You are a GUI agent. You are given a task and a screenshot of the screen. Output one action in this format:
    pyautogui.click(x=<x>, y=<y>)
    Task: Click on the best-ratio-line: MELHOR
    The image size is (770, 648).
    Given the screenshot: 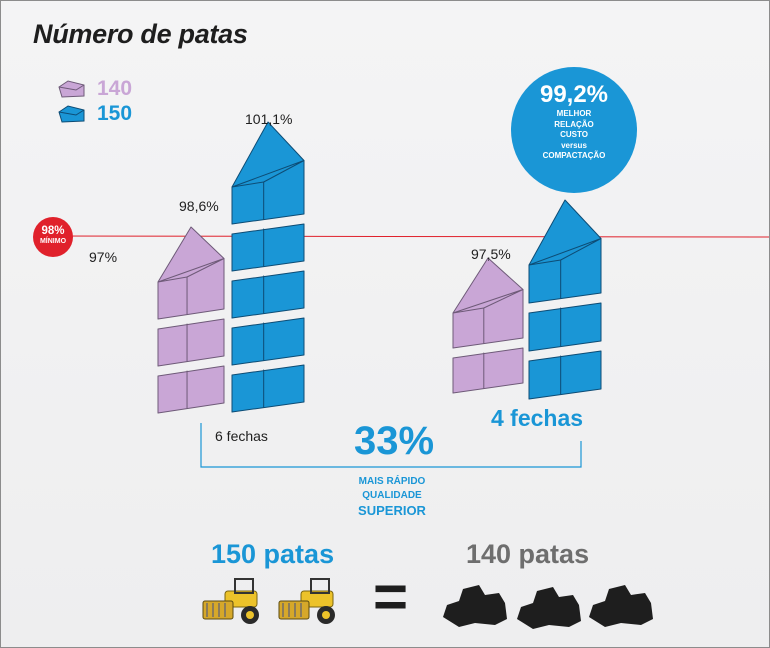 What is the action you would take?
    pyautogui.click(x=574, y=113)
    